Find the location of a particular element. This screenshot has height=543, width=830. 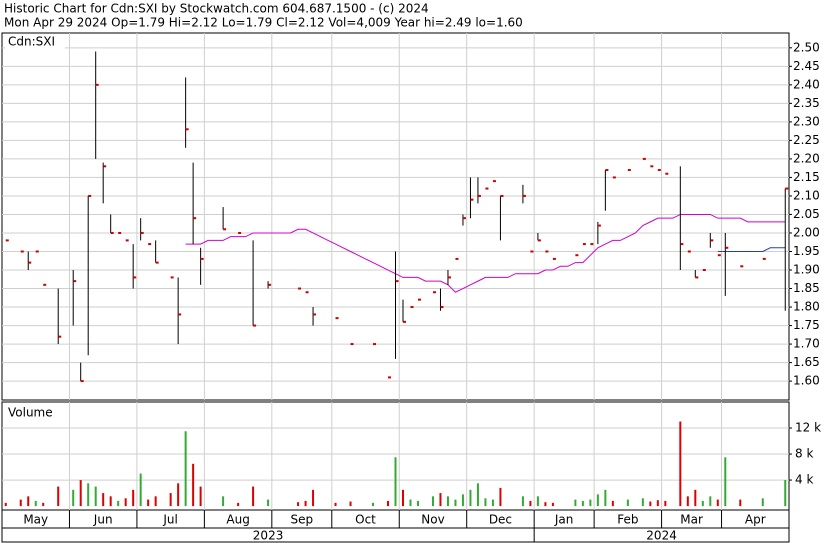

year-label: 2023 is located at coordinates (268, 536).